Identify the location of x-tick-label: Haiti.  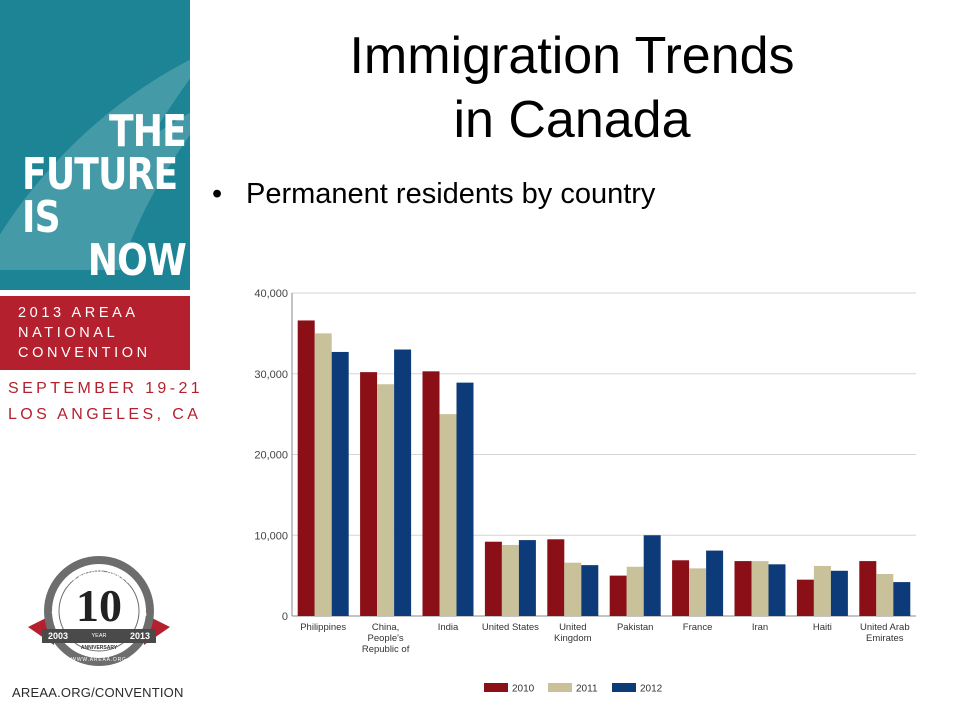
(822, 627).